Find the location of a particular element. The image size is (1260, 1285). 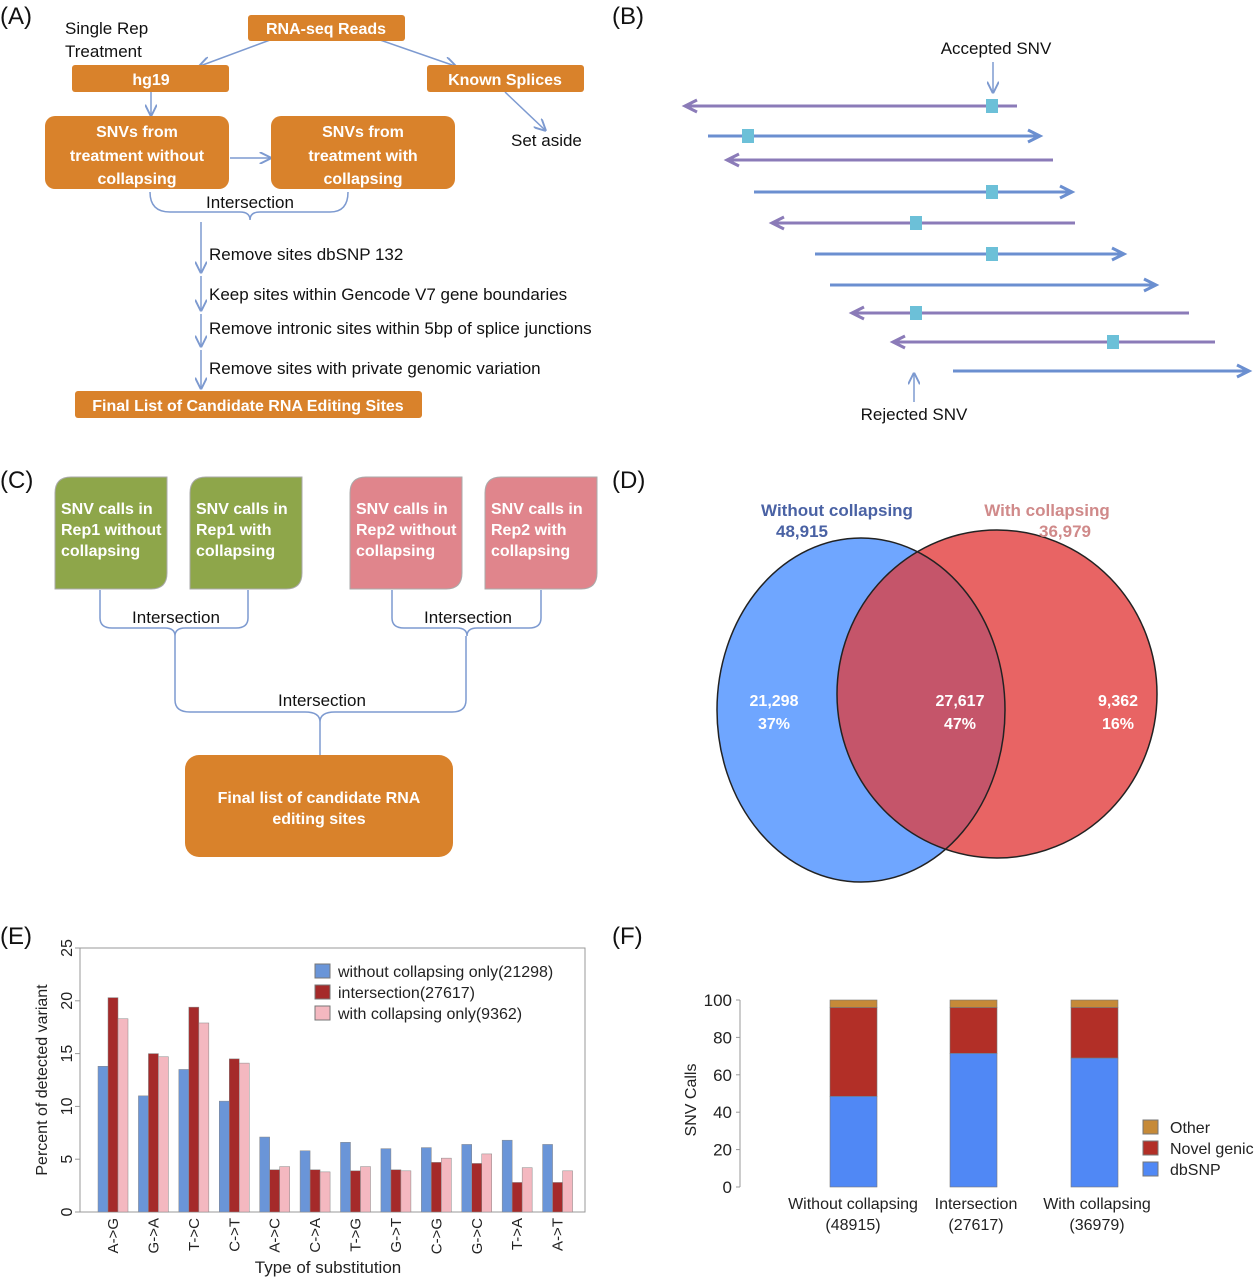

treatment-label: Treatment is located at coordinates (103, 51).